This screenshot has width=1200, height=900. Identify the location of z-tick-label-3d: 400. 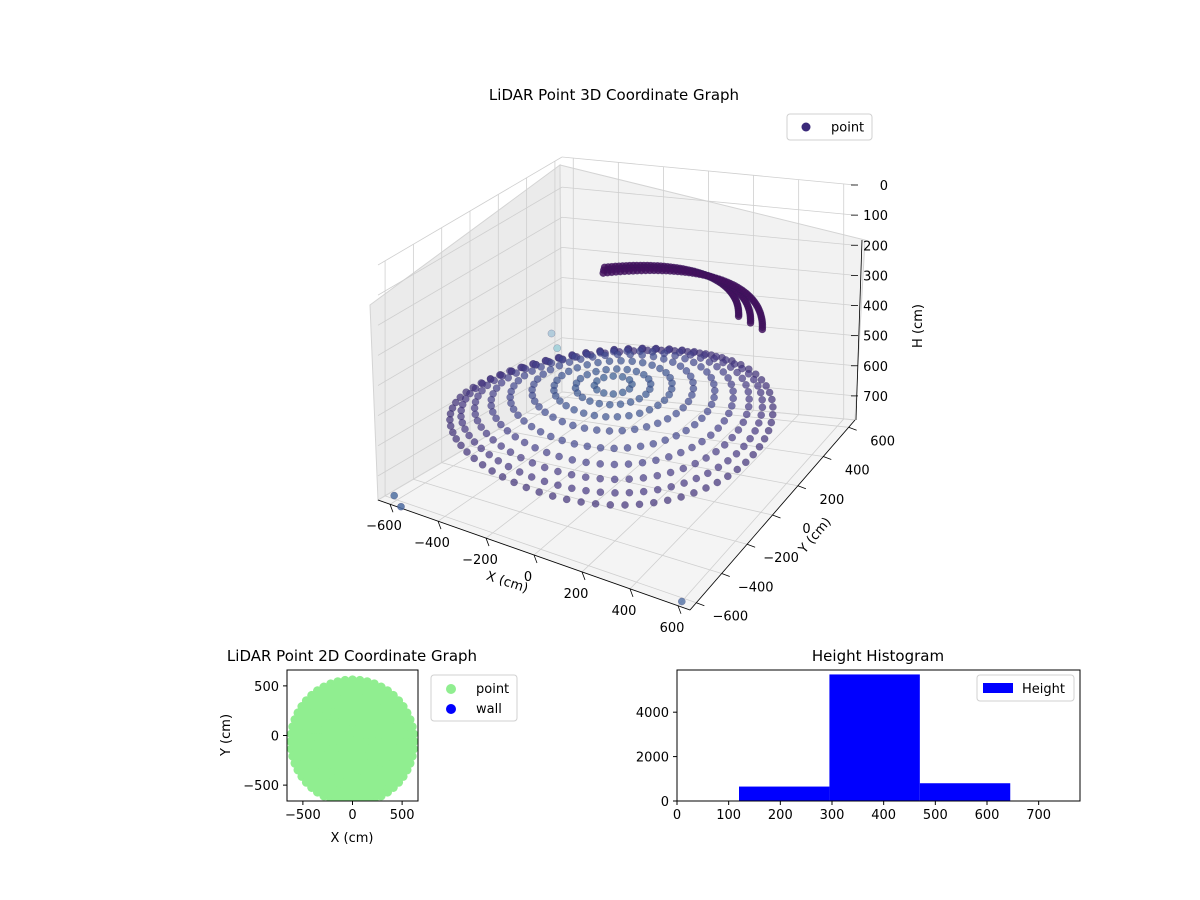
(875, 307).